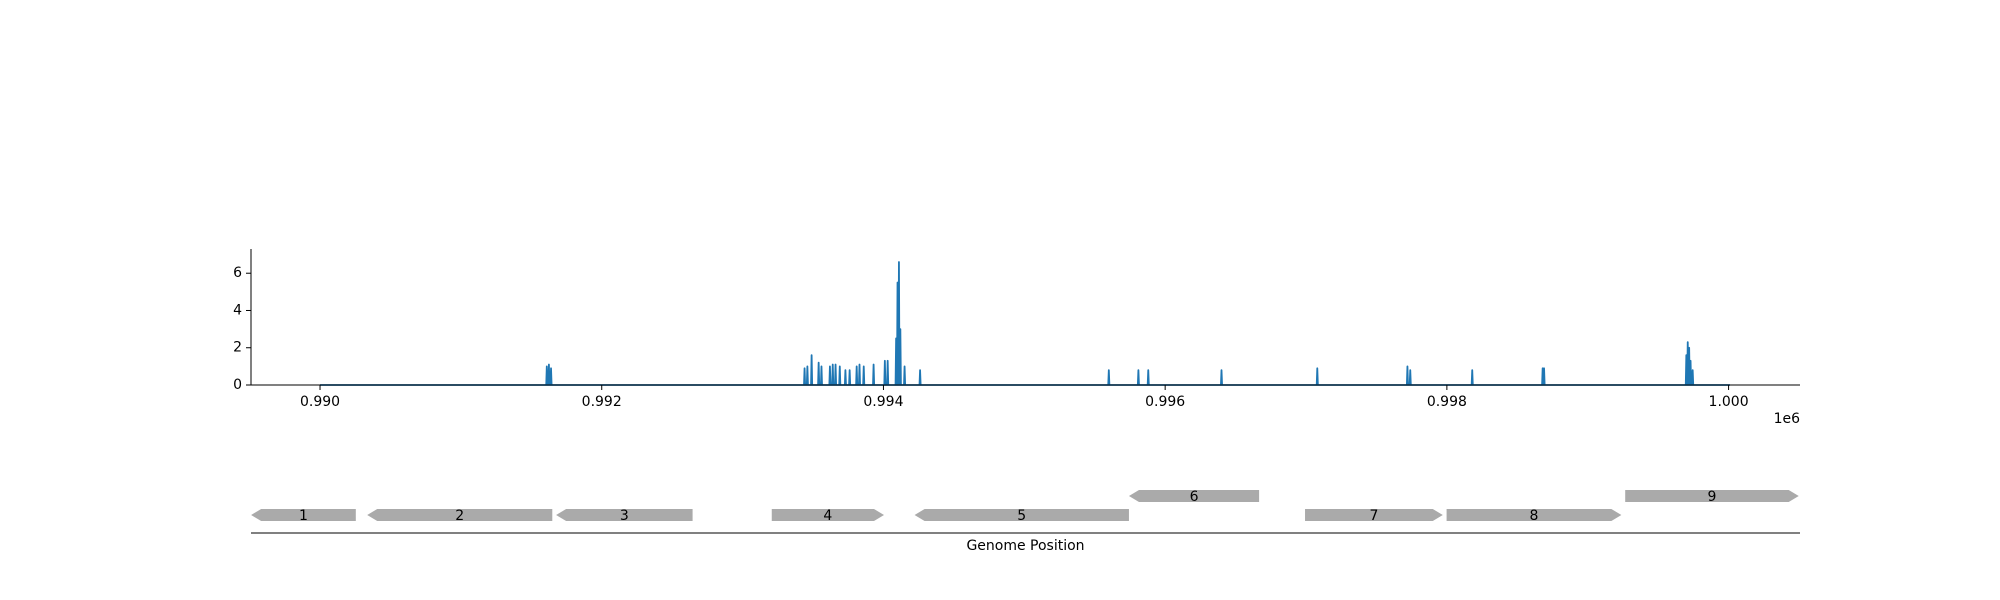  I want to click on y-tick-label: 4, so click(237, 310).